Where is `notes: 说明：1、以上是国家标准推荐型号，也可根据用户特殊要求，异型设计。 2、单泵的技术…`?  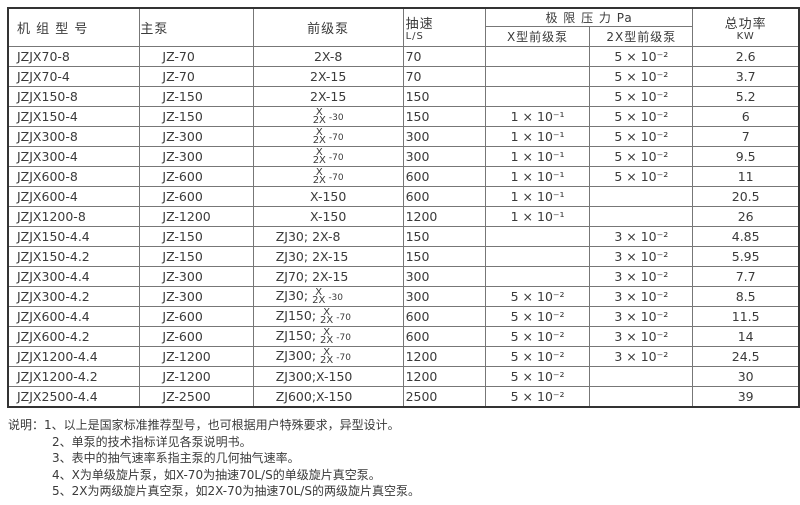 notes: 说明：1、以上是国家标准推荐型号，也可根据用户特殊要求，异型设计。 2、单泵的技术… is located at coordinates (214, 458).